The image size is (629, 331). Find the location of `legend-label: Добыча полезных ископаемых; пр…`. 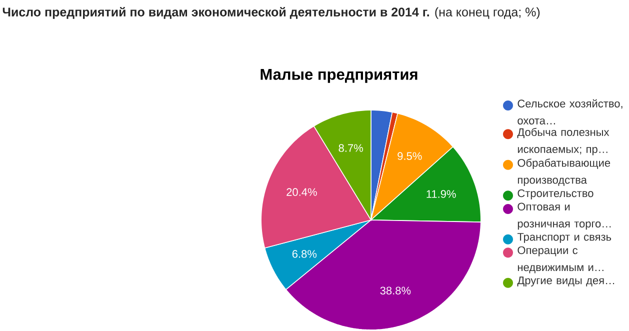

legend-label: Добыча полезных ископаемых; пр… is located at coordinates (563, 142).